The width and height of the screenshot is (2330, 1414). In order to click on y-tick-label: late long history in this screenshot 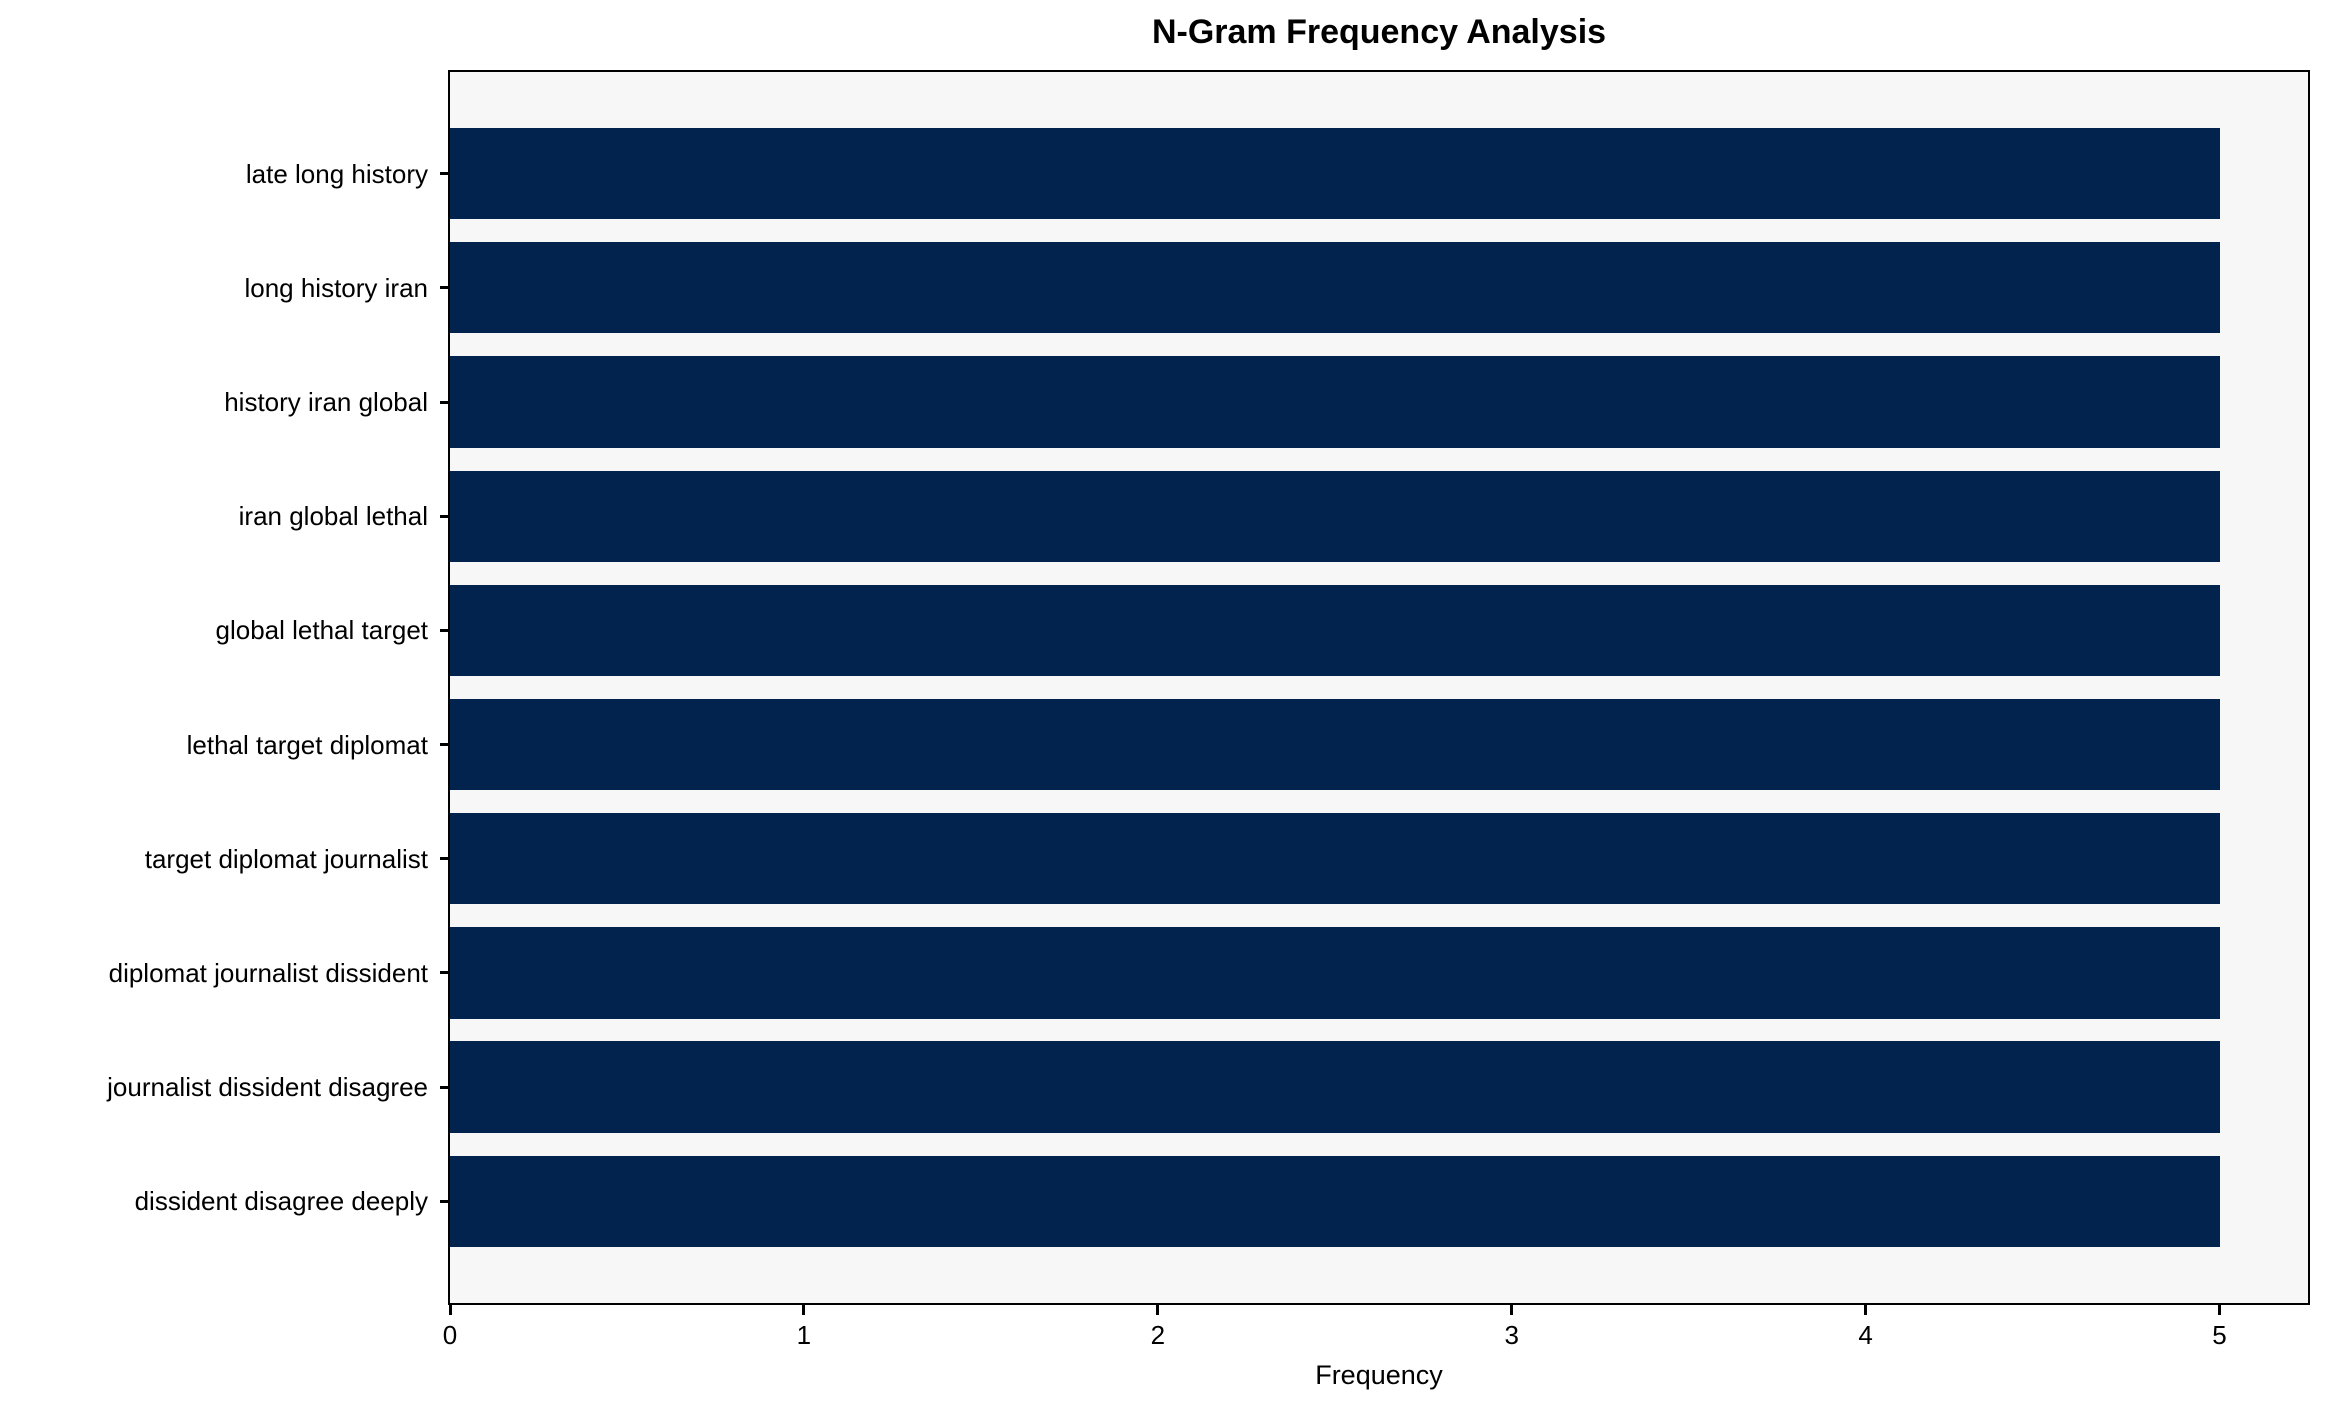, I will do `click(336, 173)`.